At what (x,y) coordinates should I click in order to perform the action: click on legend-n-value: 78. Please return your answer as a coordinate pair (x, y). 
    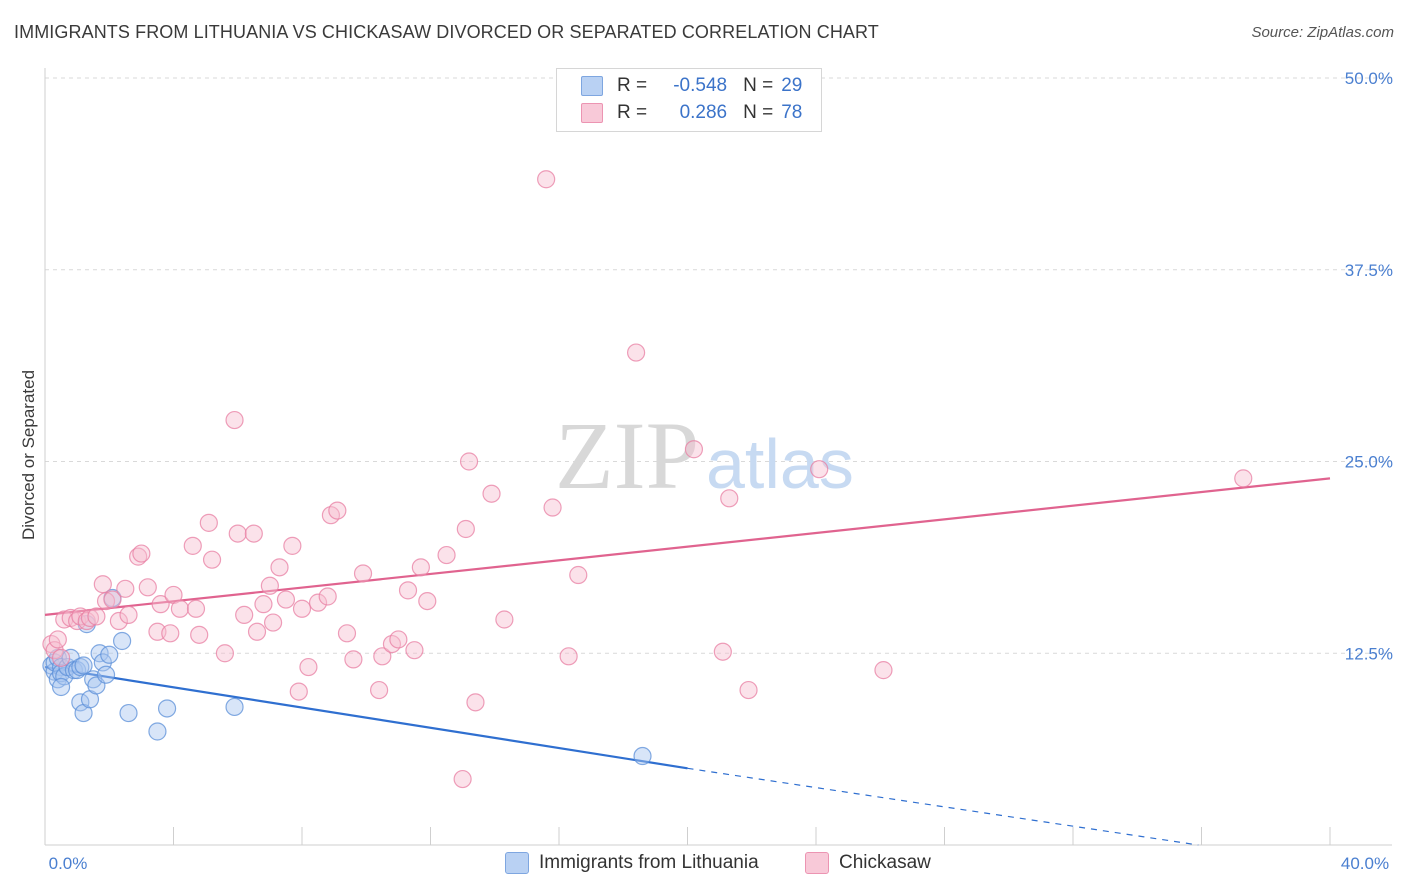
    Looking at the image, I should click on (792, 112).